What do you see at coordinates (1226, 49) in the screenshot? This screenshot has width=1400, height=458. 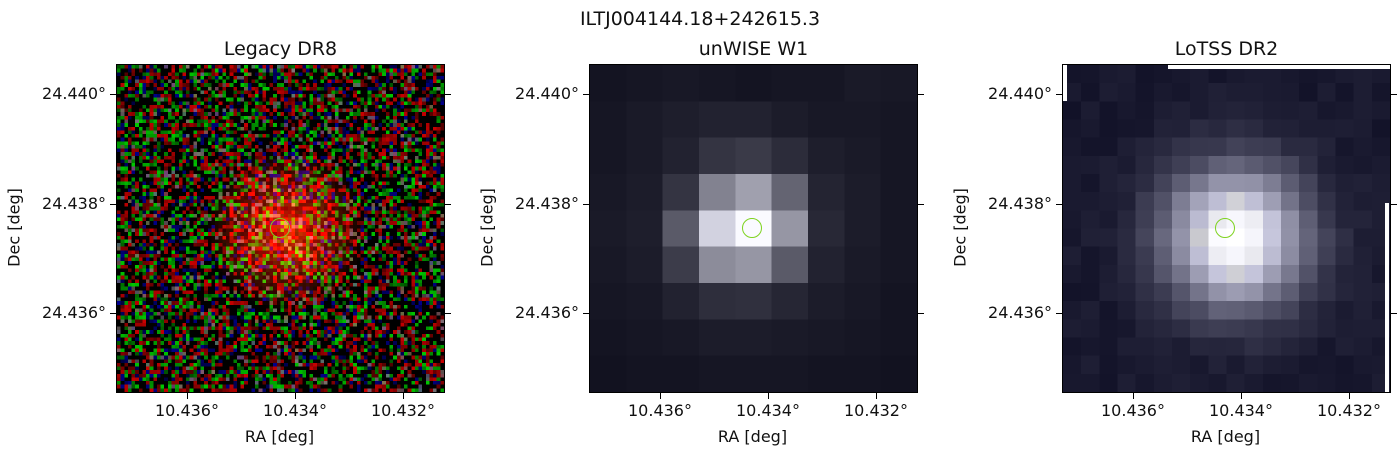 I see `panel-title: LoTSS DR2` at bounding box center [1226, 49].